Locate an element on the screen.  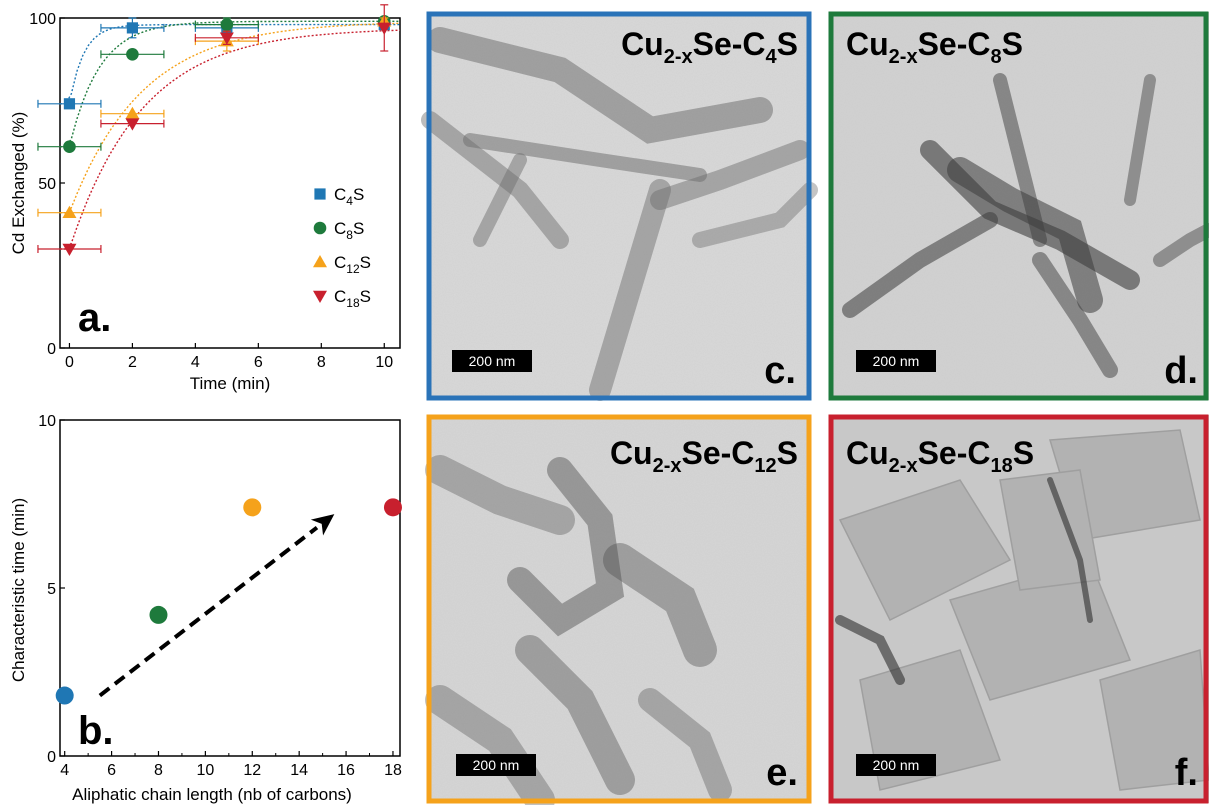
tem-title-e: Cu2-xSe-C12S is located at coordinates (704, 456).